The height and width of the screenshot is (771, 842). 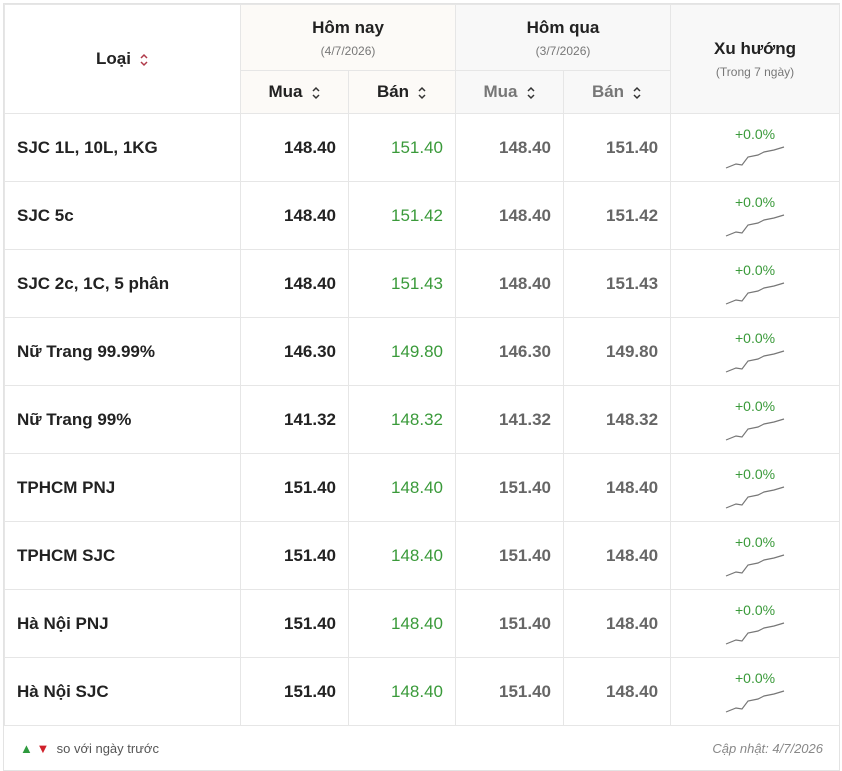 I want to click on today-header: Hôm nay (4/7/2026), so click(x=348, y=37).